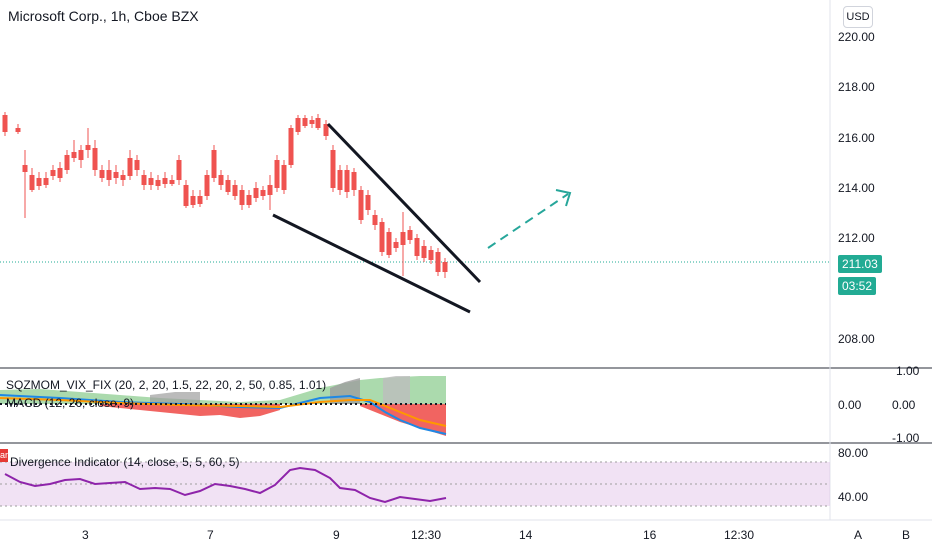  I want to click on macd-right-tick: 1.00, so click(908, 371).